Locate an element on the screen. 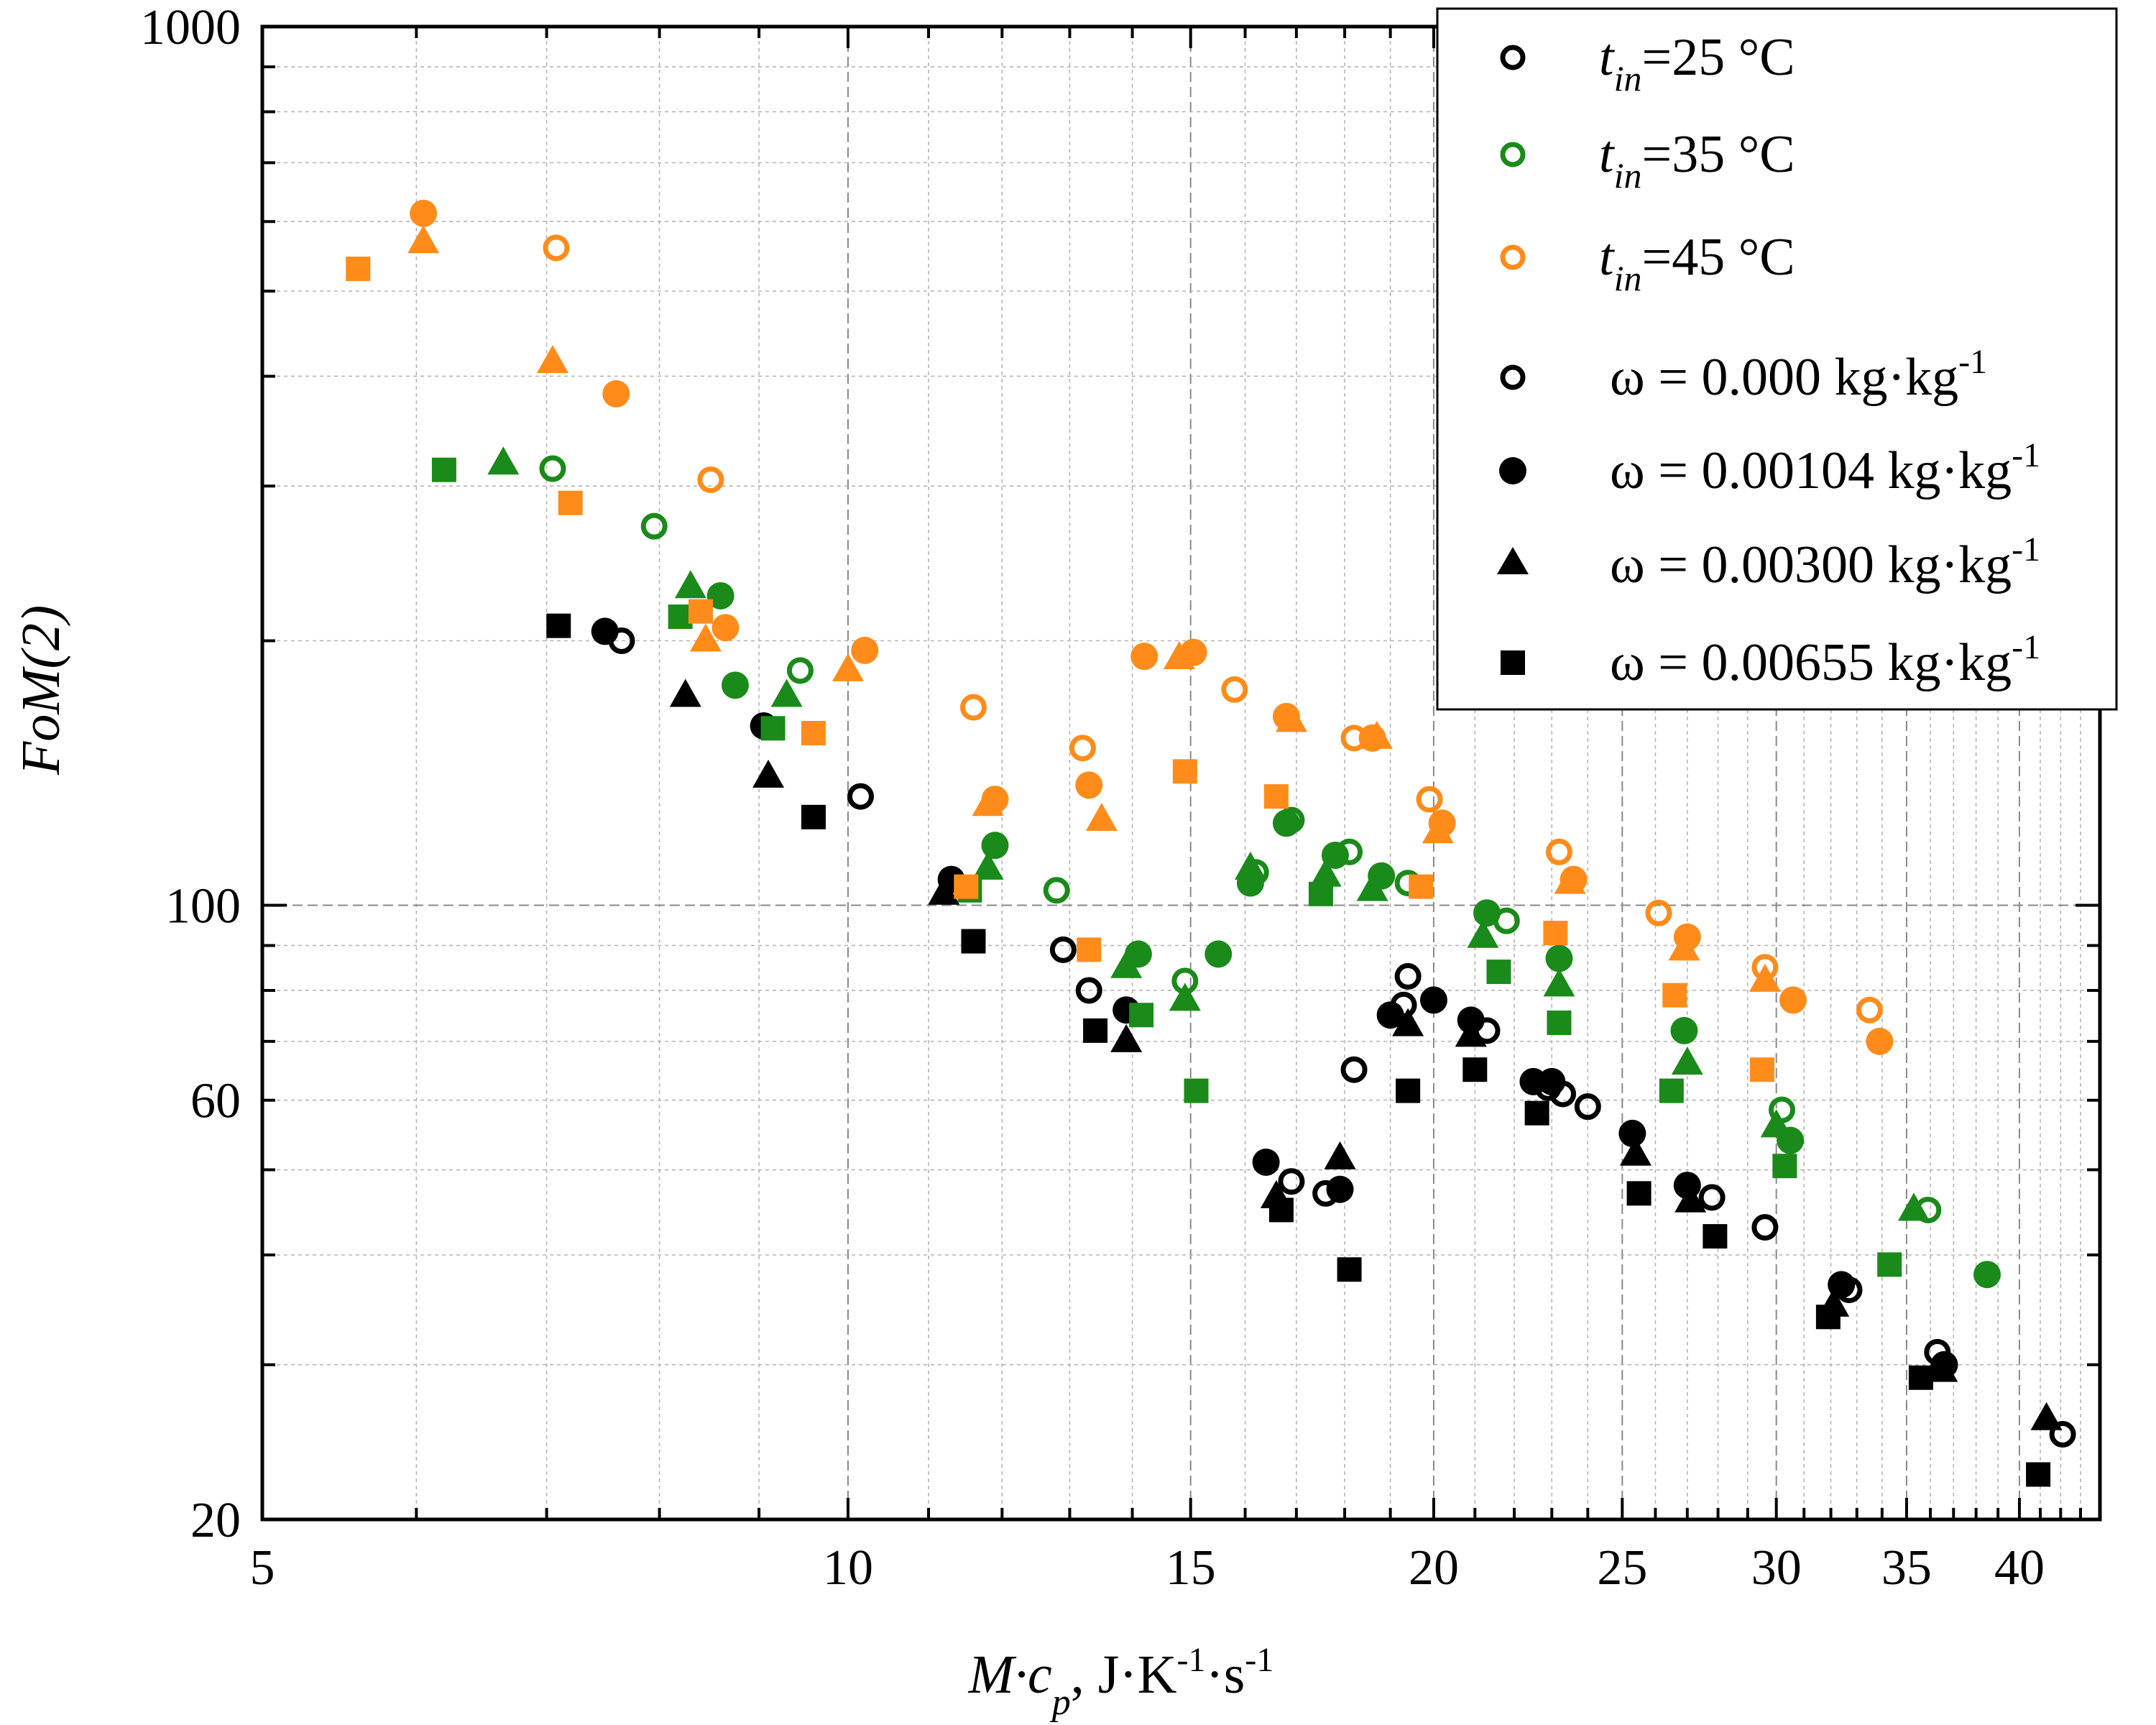  legend-marker-45c is located at coordinates (1513, 257).